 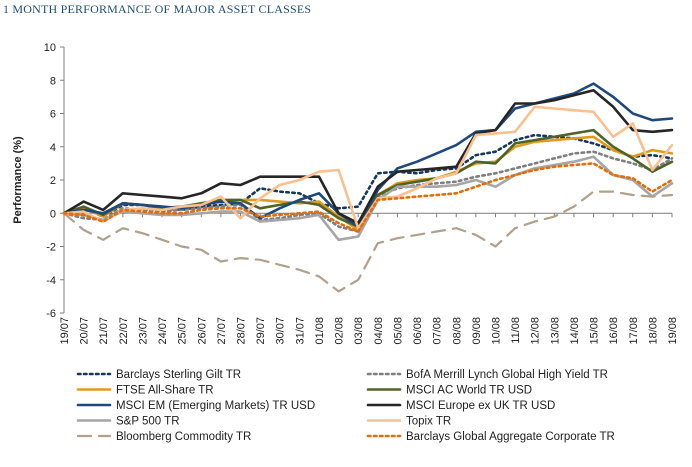 I want to click on legend-item: Barclays Global Aggregate Corporate TR, so click(x=490, y=437).